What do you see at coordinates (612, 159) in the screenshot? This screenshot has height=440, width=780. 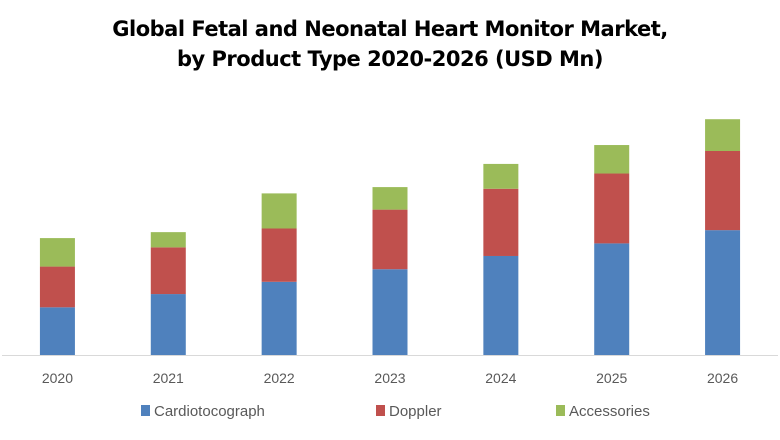 I see `bar-accessories-2025` at bounding box center [612, 159].